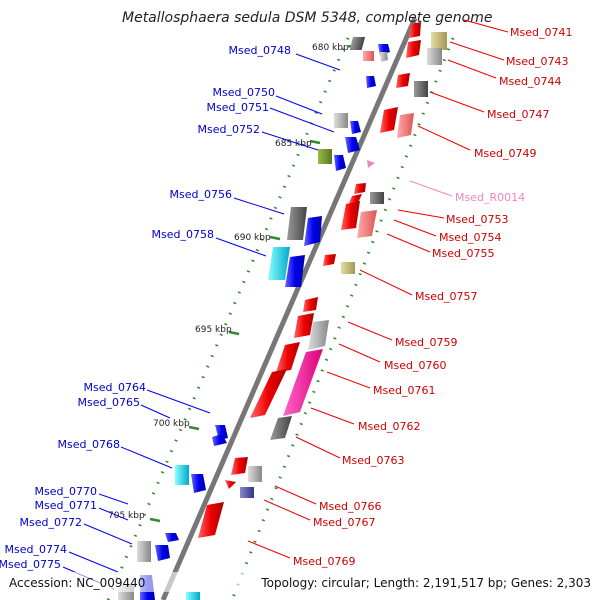 This screenshot has width=600, height=600. What do you see at coordinates (537, 61) in the screenshot?
I see `gene-label-right: Msed_0743` at bounding box center [537, 61].